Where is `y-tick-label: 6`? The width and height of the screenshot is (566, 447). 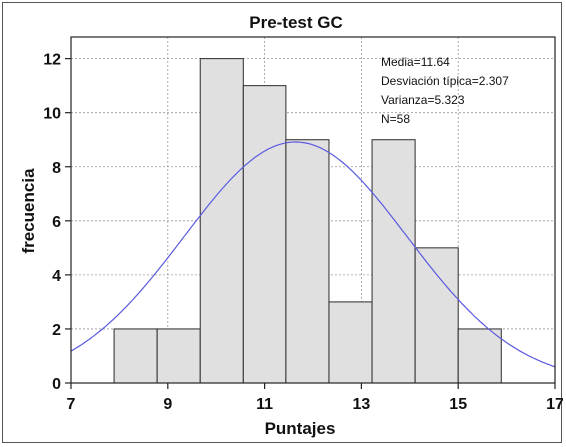 y-tick-label: 6 is located at coordinates (56, 222).